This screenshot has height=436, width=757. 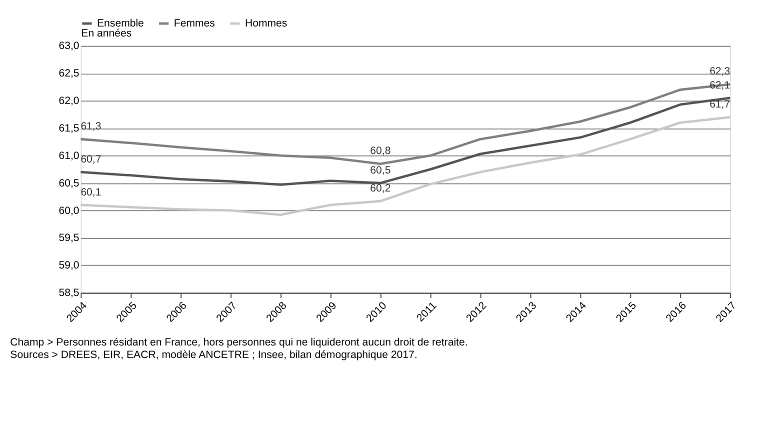 I want to click on y-tick-label: 61,0, so click(x=69, y=156).